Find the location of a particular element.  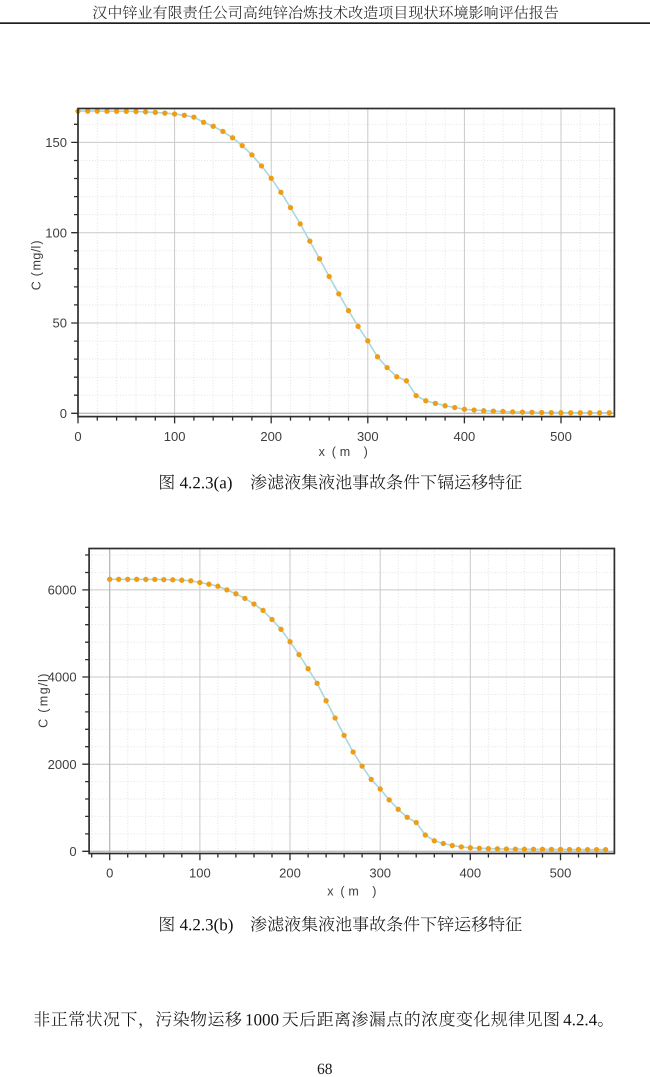

svg-text: 50 is located at coordinates (60, 323).